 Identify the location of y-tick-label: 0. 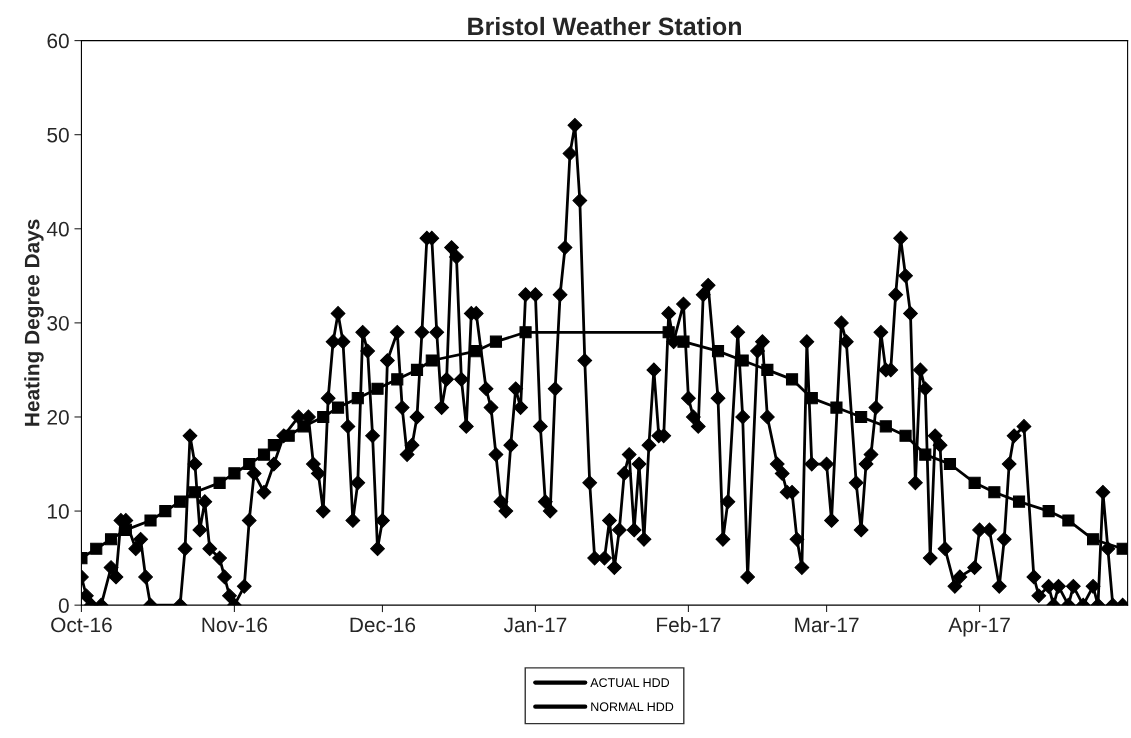
(63, 605).